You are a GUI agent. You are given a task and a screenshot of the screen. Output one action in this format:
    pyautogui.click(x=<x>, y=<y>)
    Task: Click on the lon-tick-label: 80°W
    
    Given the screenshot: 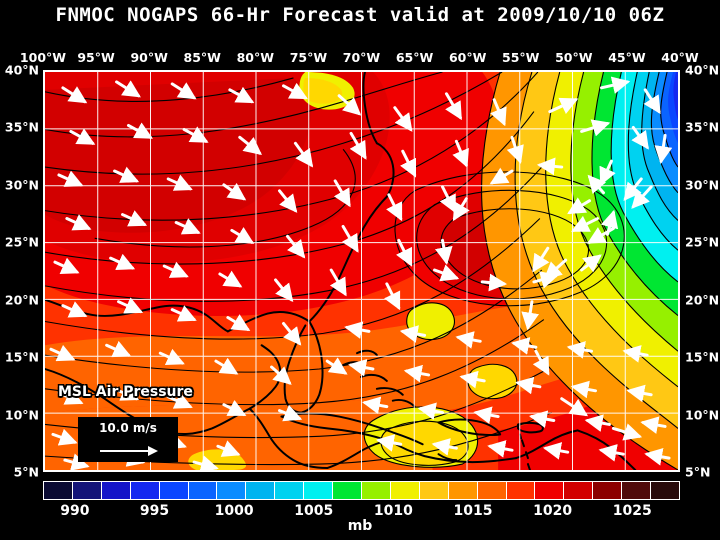 What is the action you would take?
    pyautogui.click(x=255, y=57)
    